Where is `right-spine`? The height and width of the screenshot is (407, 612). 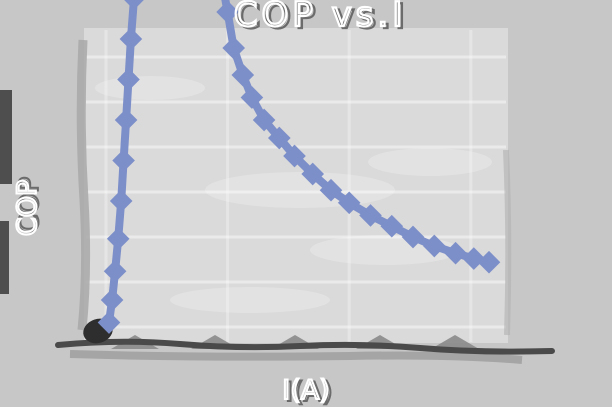
right-spine is located at coordinates (507, 242).